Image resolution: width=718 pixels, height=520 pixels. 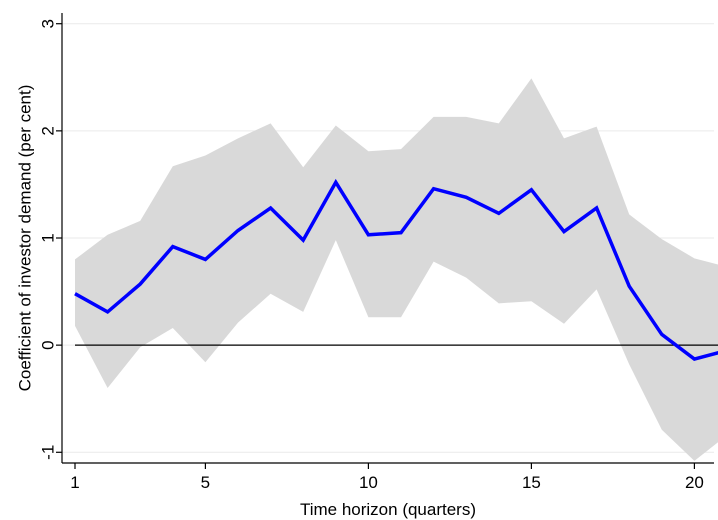 What do you see at coordinates (48, 23) in the screenshot?
I see `y-tick-label: 3` at bounding box center [48, 23].